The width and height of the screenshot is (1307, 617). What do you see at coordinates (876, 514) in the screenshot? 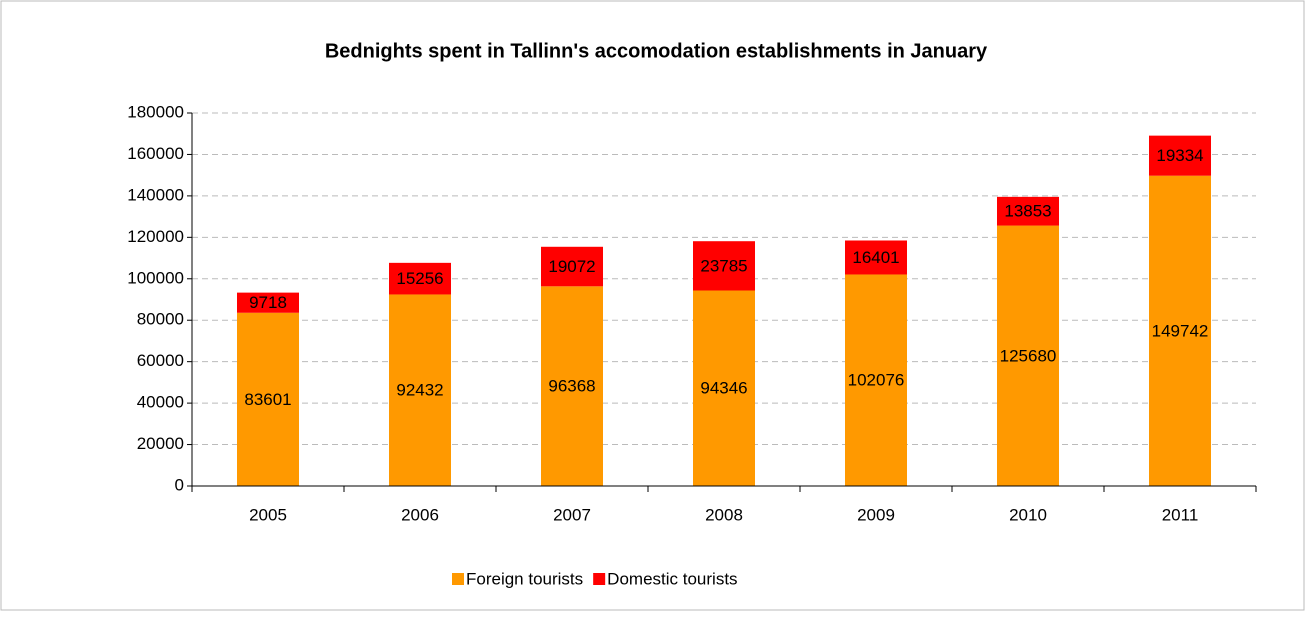
I see `x-tick-label: 2009` at bounding box center [876, 514].